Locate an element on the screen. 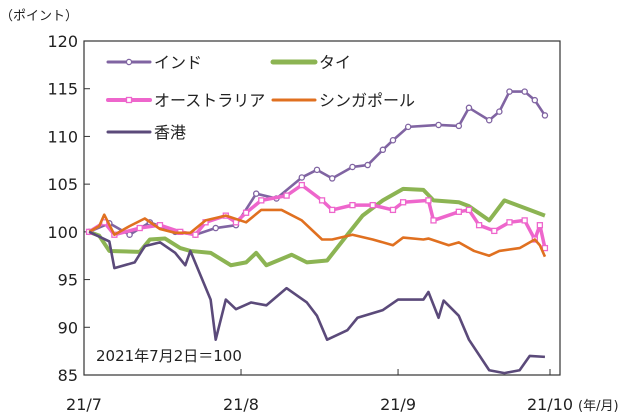  y-tick-label: 85 is located at coordinates (68, 375).